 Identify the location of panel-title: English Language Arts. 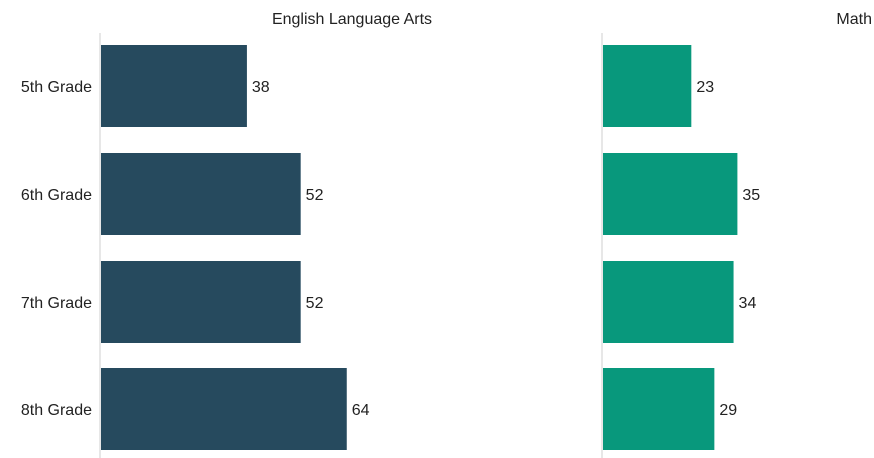
(352, 19).